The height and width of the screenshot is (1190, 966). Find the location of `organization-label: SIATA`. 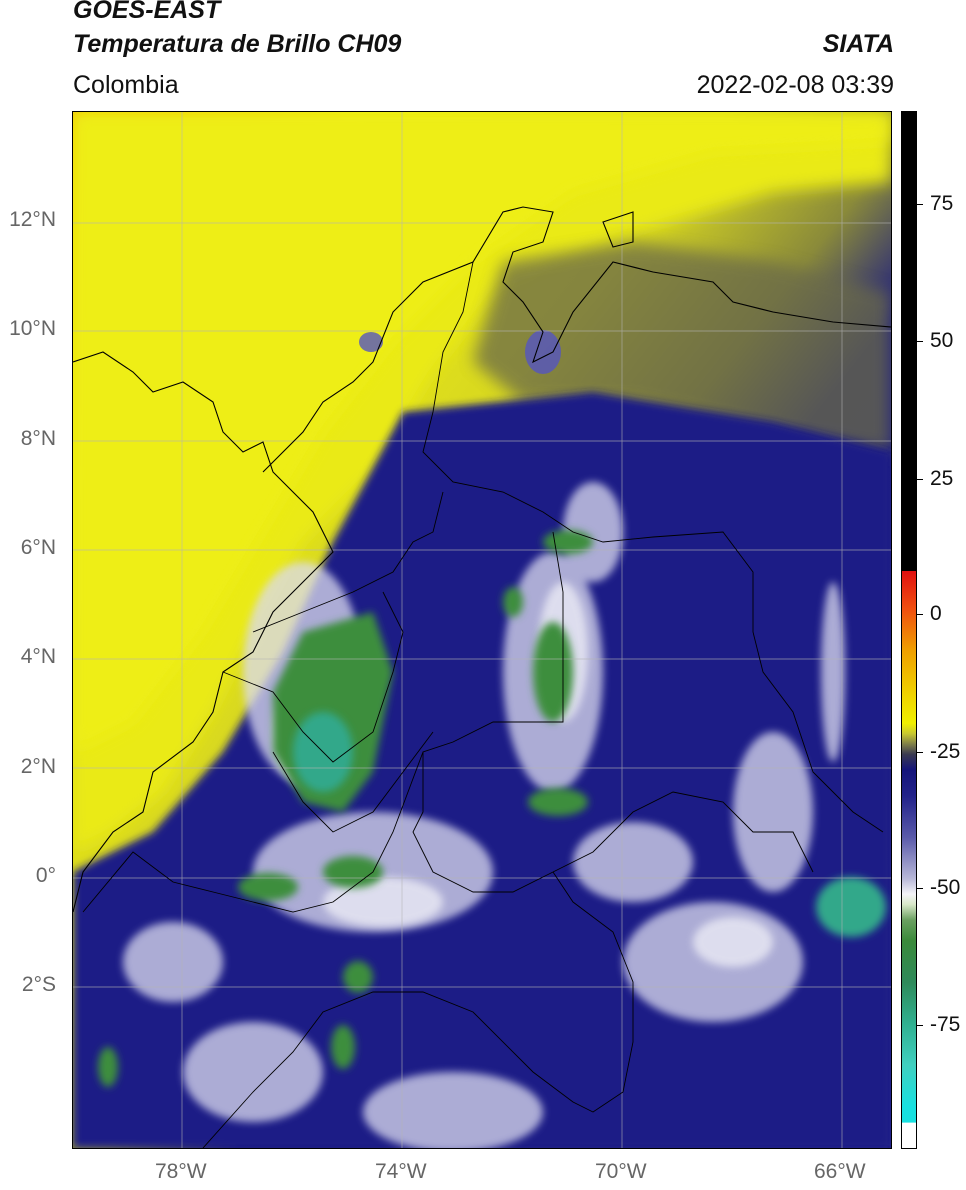

organization-label: SIATA is located at coordinates (858, 44).